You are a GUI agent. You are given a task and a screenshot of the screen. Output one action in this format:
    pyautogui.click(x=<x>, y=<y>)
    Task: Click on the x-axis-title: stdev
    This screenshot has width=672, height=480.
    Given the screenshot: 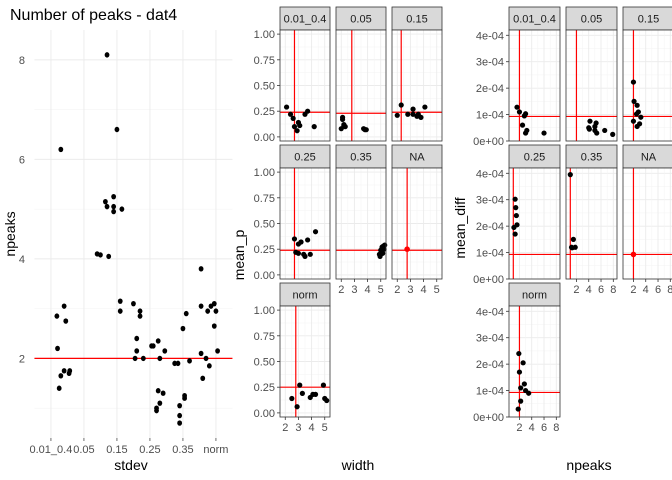 What is the action you would take?
    pyautogui.click(x=130, y=465)
    